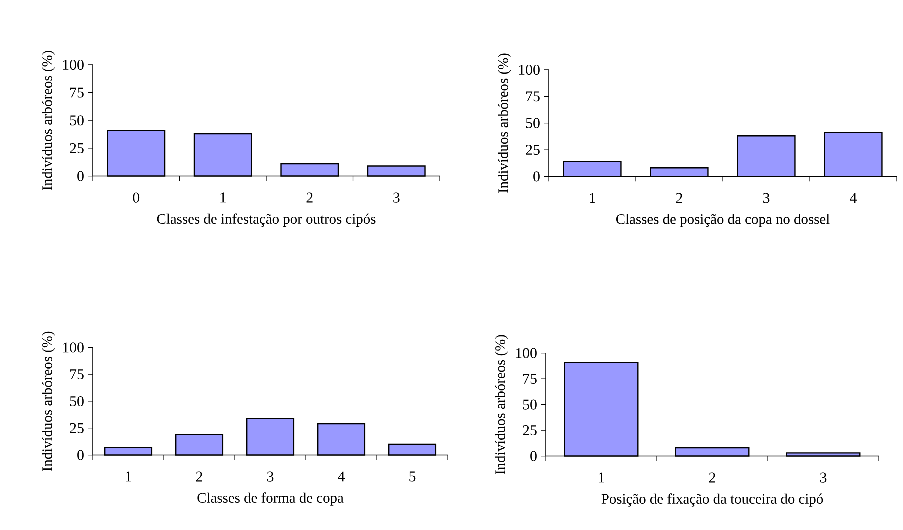  Describe the element at coordinates (136, 197) in the screenshot. I see `x-tick-label: 0` at that location.